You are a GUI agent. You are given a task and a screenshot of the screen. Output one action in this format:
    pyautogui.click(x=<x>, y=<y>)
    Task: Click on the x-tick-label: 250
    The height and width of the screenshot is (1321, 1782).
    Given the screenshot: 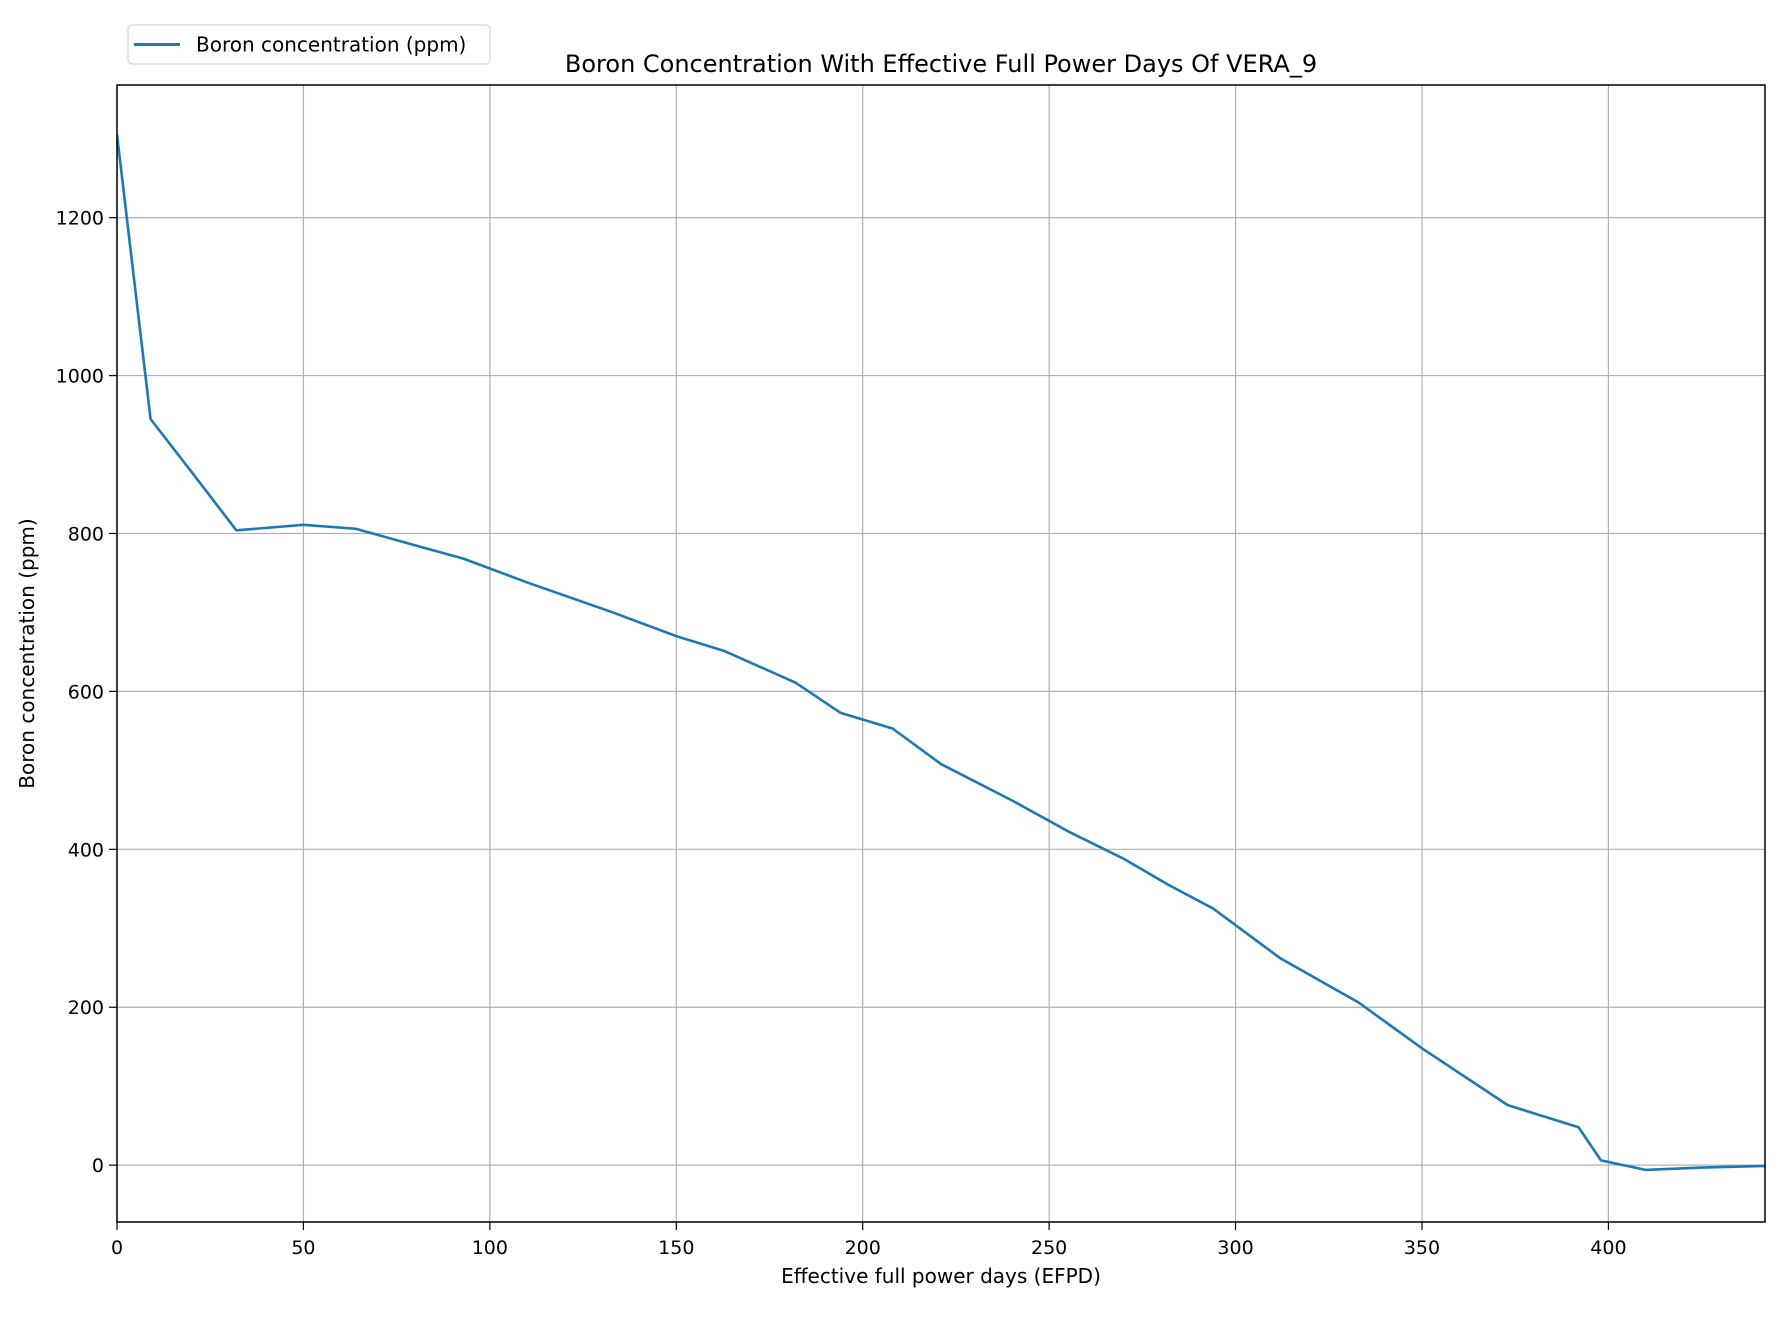 What is the action you would take?
    pyautogui.click(x=1049, y=1248)
    